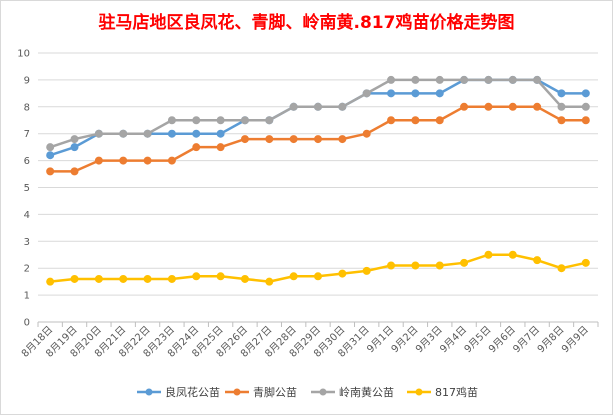  Describe the element at coordinates (27, 134) in the screenshot. I see `y-tick-label: 7` at that location.